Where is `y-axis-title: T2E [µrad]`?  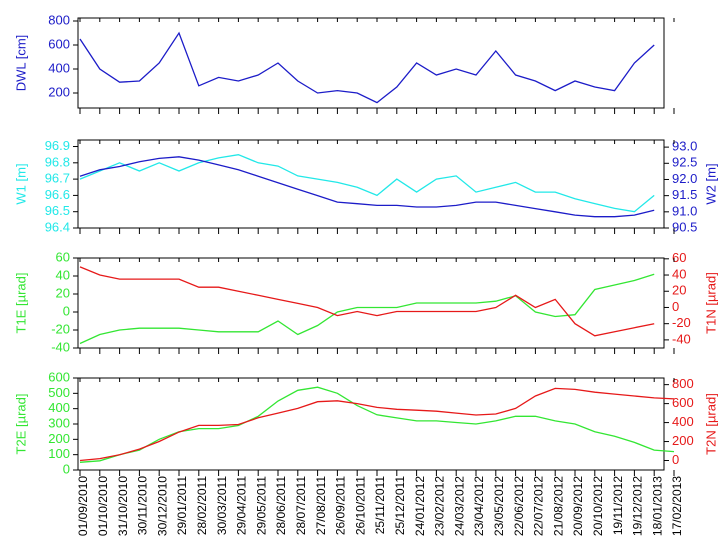 y-axis-title: T2E [µrad] is located at coordinates (20, 424).